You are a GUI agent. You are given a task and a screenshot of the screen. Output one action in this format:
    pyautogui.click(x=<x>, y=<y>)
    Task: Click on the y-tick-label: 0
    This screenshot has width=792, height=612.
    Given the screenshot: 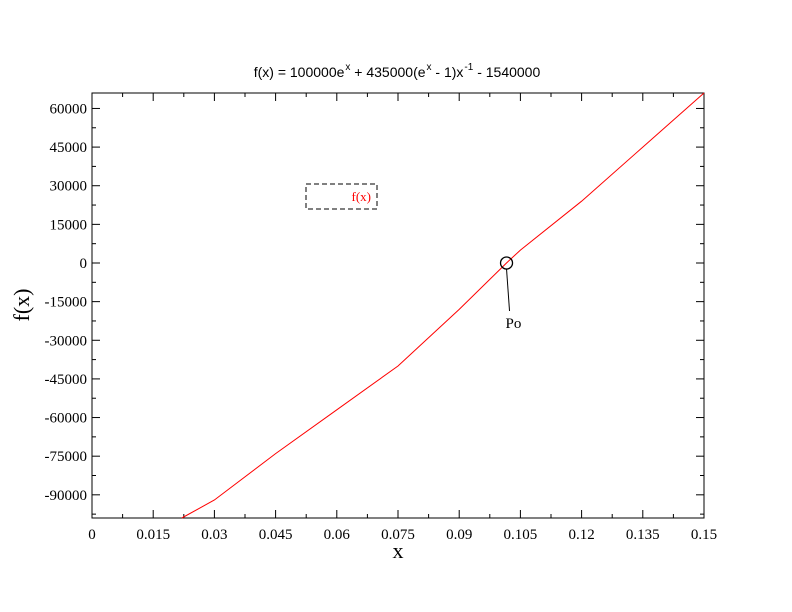 What is the action you would take?
    pyautogui.click(x=84, y=264)
    